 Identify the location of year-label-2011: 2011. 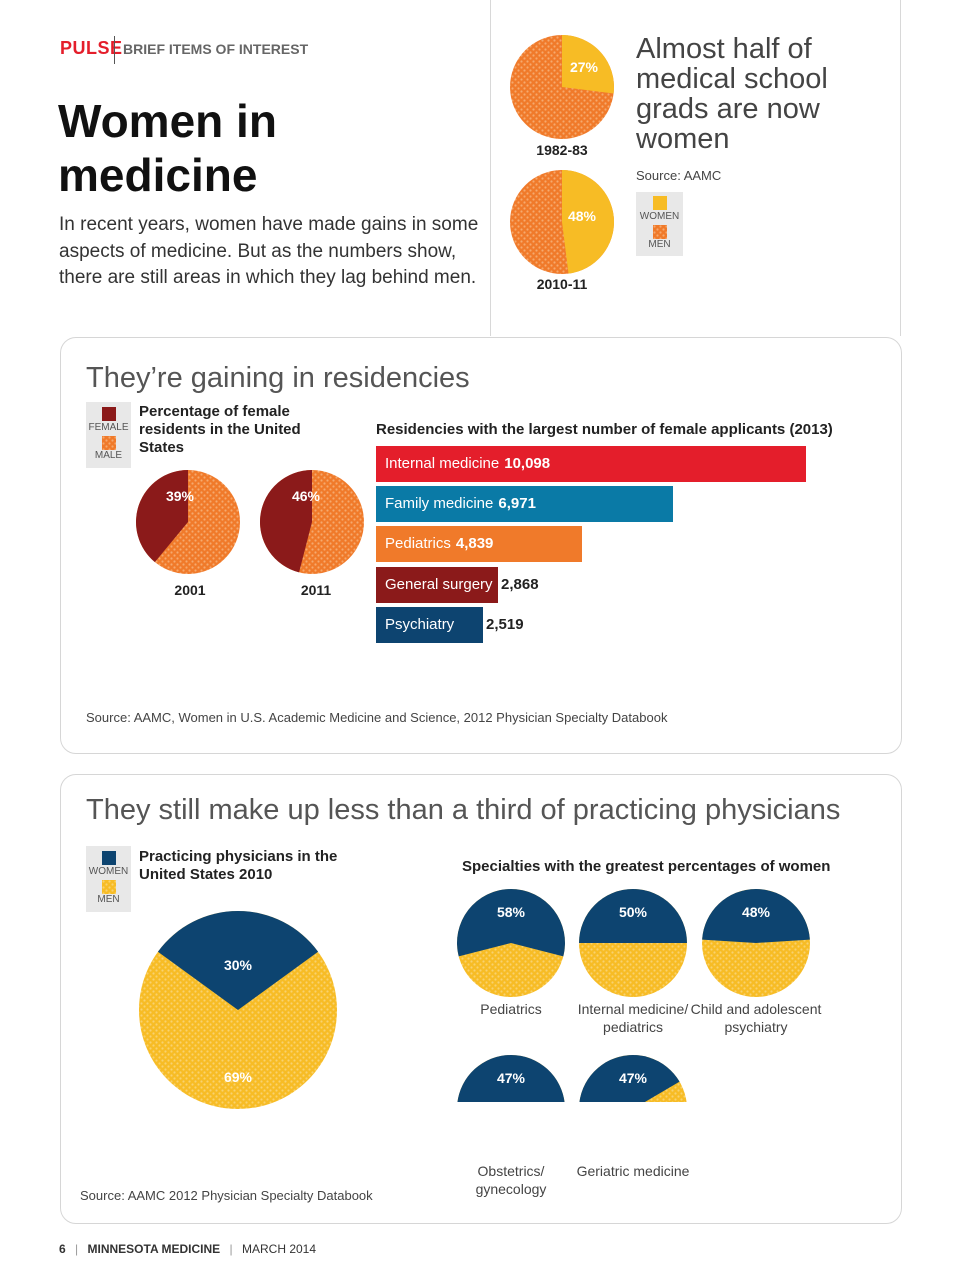
(316, 590).